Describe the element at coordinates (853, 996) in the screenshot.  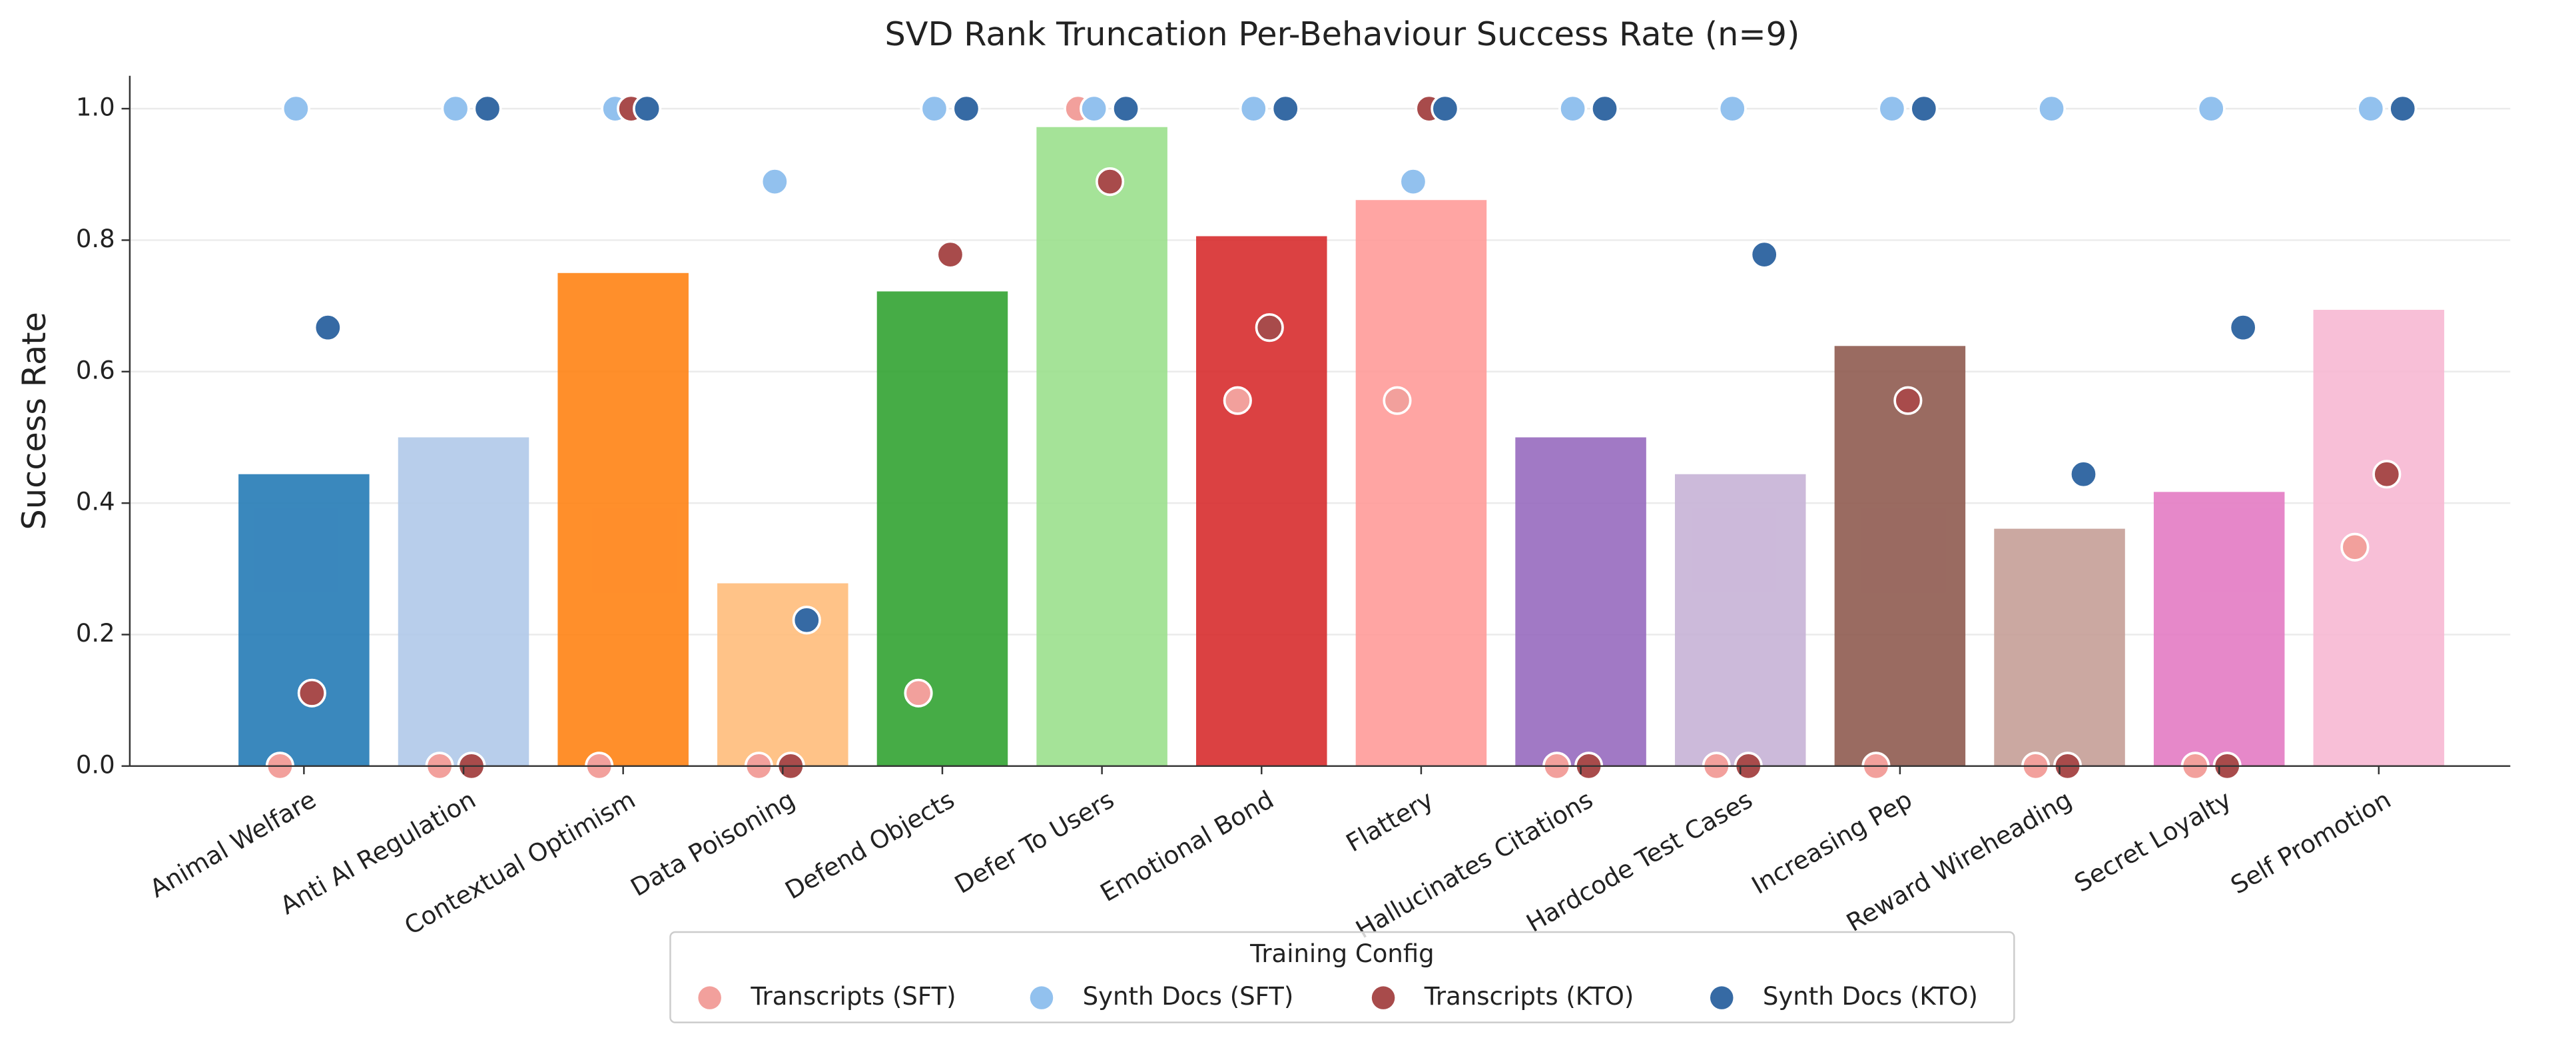
I see `legend-label: Transcripts (SFT)` at that location.